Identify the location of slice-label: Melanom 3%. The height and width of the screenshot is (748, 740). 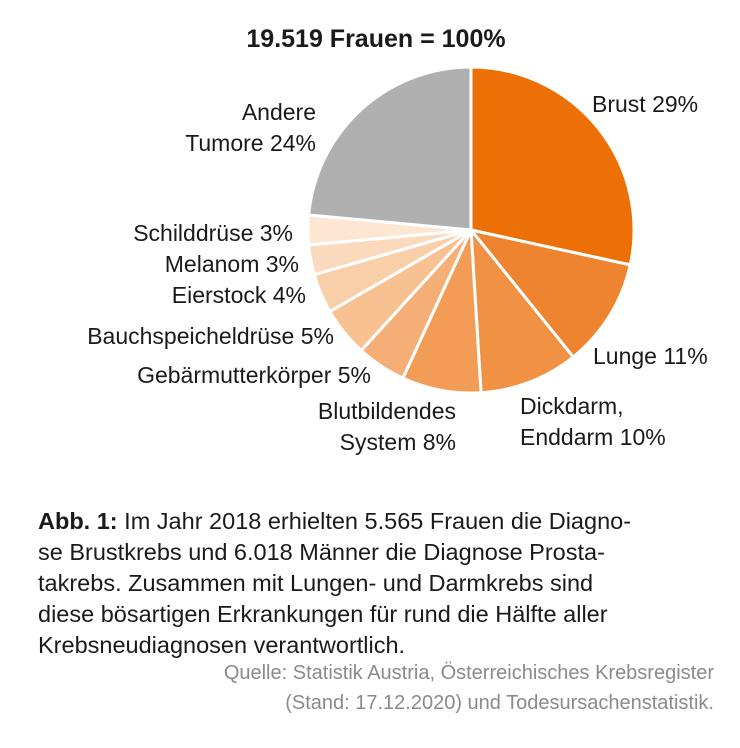
(232, 264).